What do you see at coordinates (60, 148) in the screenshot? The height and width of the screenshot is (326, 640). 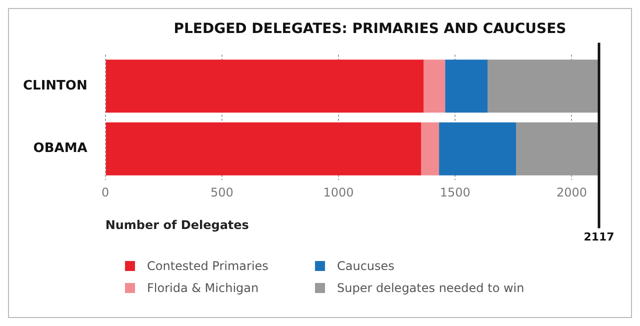 I see `y-tick-label: OBAMA` at bounding box center [60, 148].